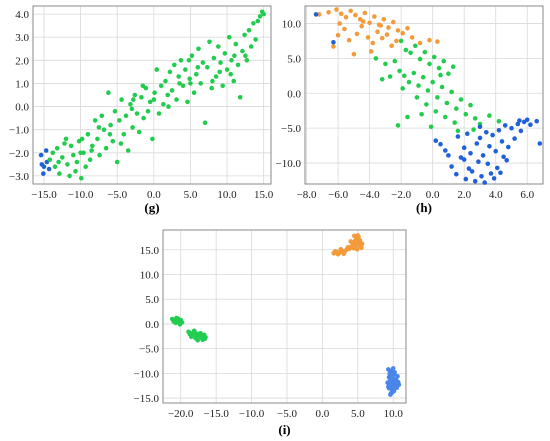 Image resolution: width=550 pixels, height=441 pixels. Describe the element at coordinates (394, 414) in the screenshot. I see `x-tick-label: 10.0` at that location.